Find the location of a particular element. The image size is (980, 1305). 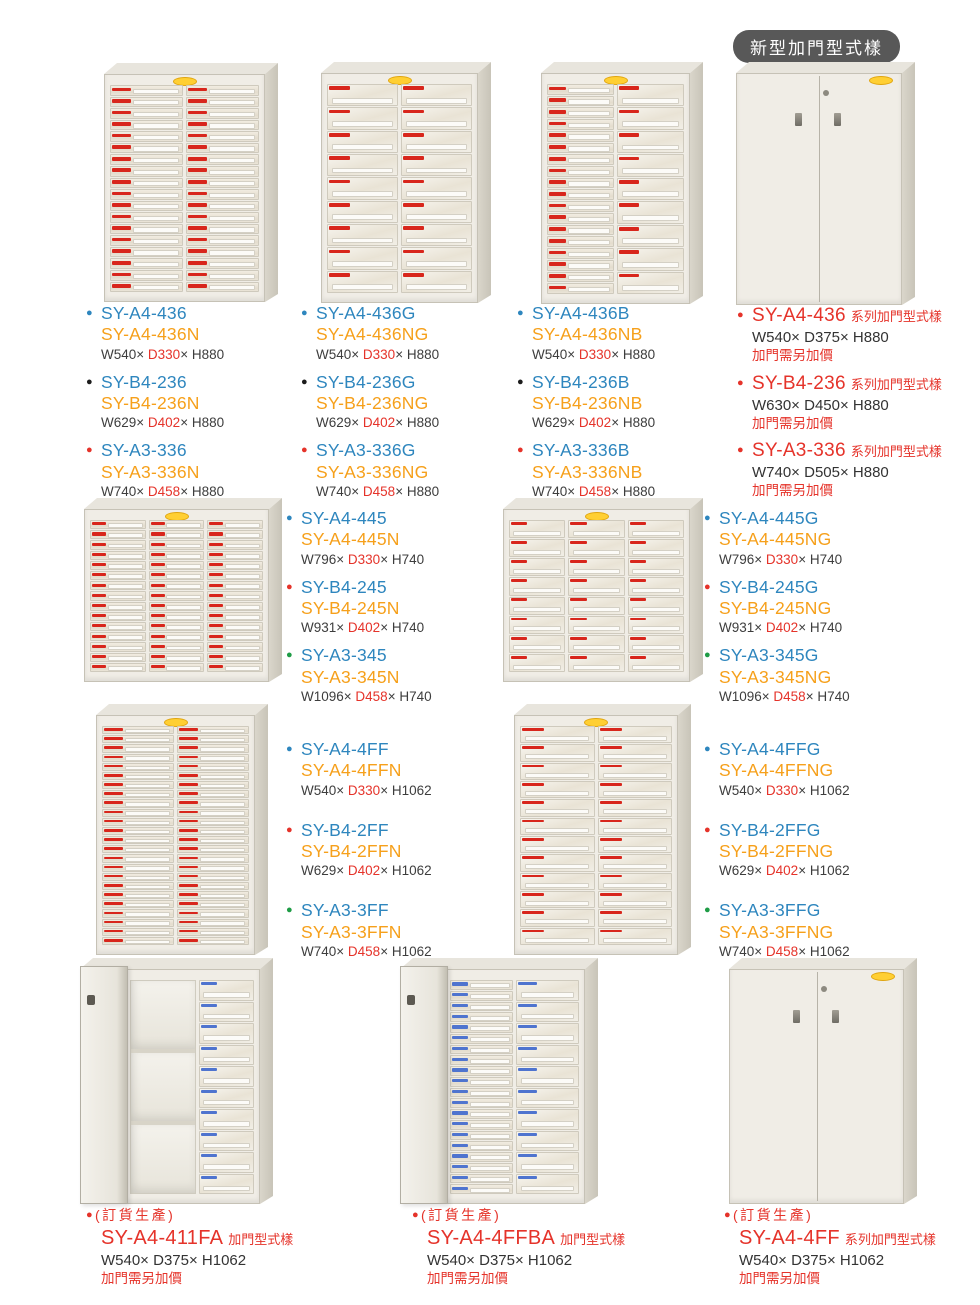

brand-logo is located at coordinates (615, 80).